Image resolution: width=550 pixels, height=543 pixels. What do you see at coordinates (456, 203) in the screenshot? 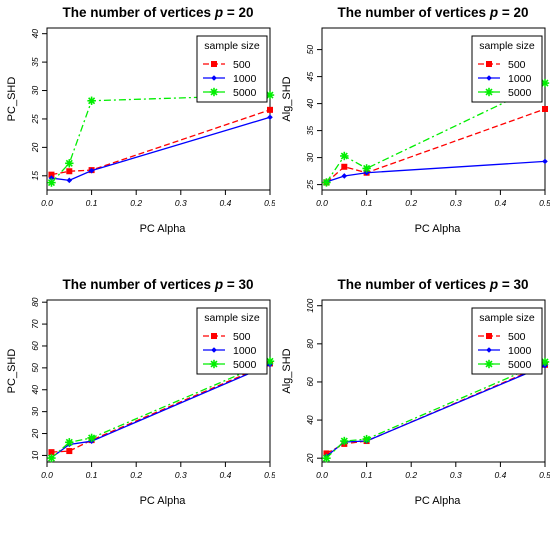
I see `x-tick-label: 0.3` at bounding box center [456, 203].